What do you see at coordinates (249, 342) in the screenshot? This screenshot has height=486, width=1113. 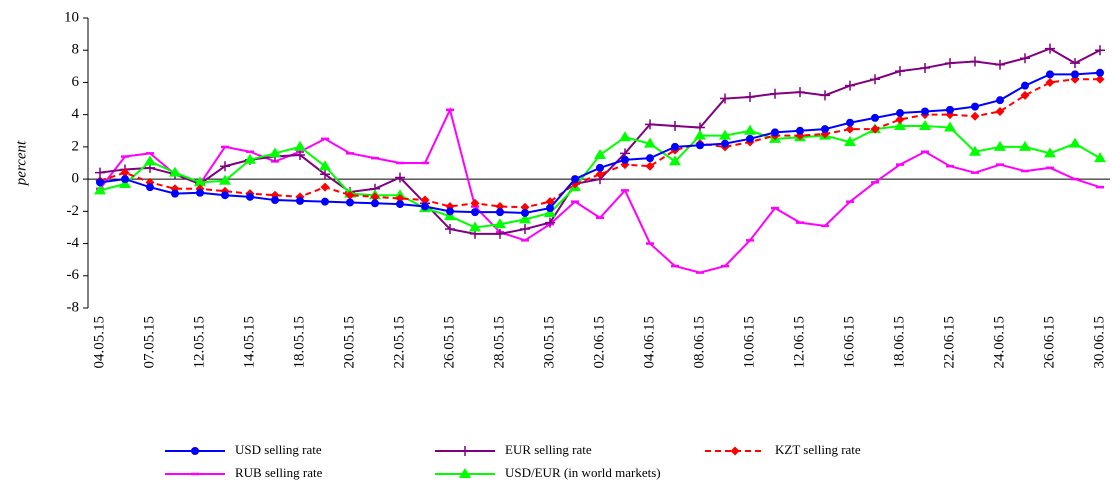 I see `x-tick-label: 14.05.15` at bounding box center [249, 342].